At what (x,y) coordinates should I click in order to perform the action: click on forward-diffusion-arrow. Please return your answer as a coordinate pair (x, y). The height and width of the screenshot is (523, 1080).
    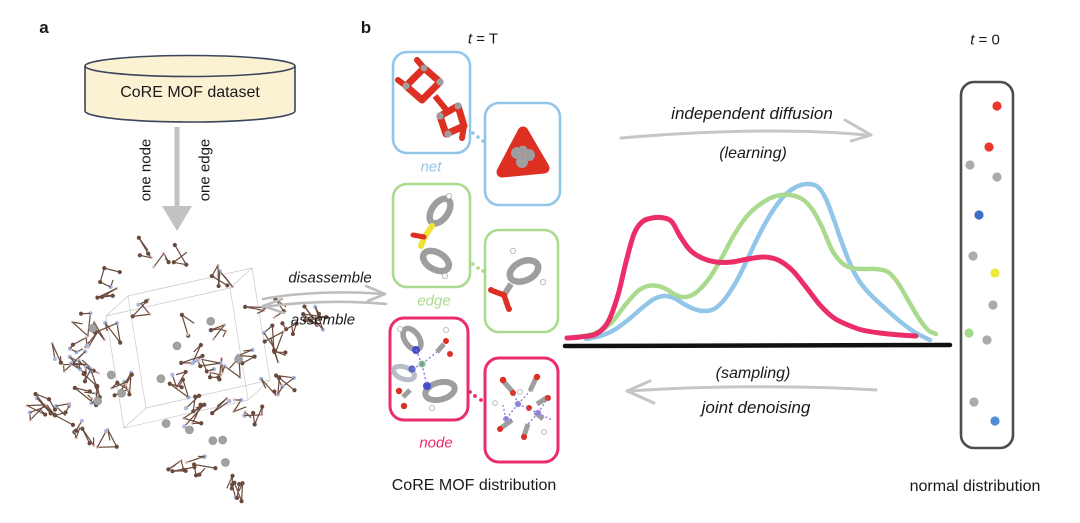
    Looking at the image, I should click on (746, 130).